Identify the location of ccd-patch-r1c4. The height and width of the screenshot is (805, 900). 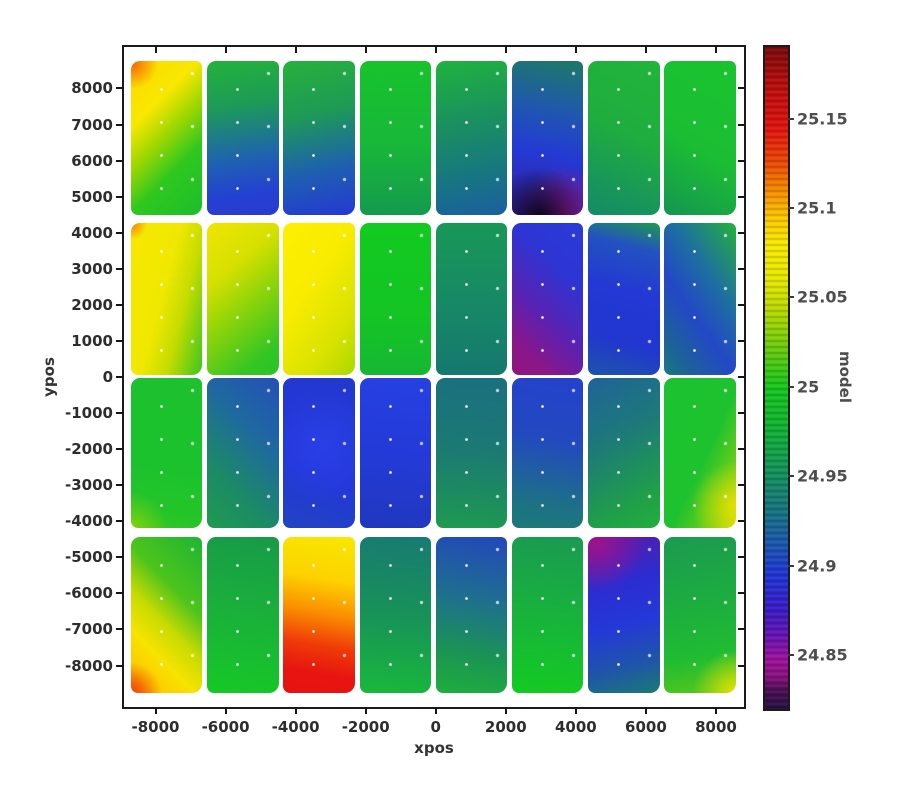
(395, 138).